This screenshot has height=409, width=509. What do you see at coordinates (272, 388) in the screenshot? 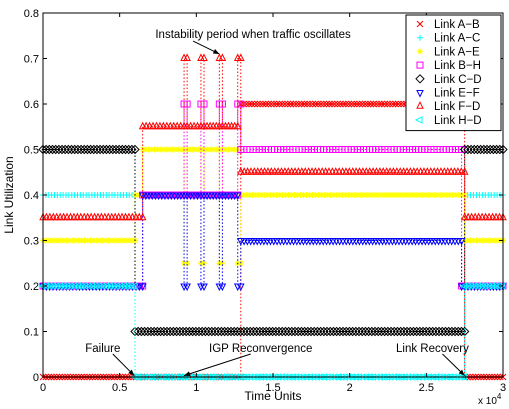
I see `x-tick-label: 1.5` at bounding box center [272, 388].